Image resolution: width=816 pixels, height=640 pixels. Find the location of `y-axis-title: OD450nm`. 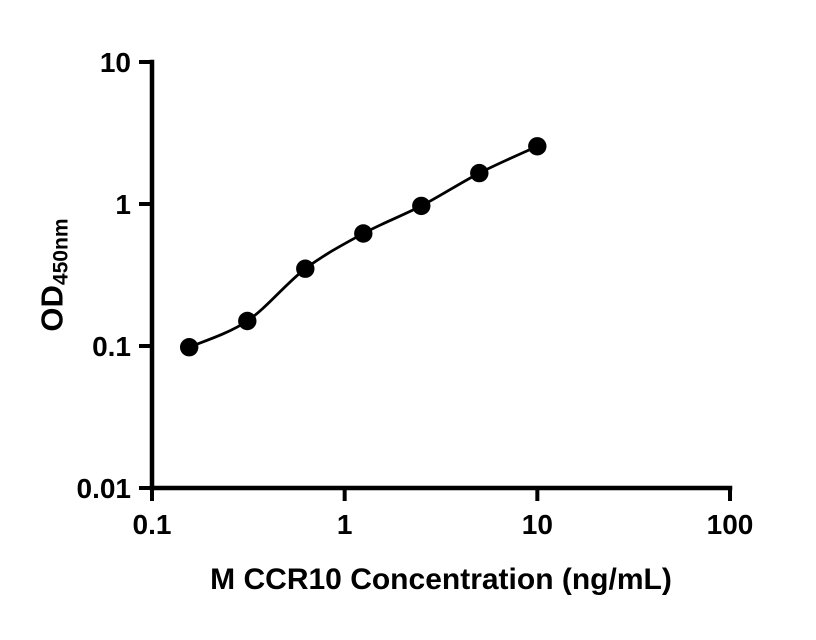

y-axis-title: OD450nm is located at coordinates (54, 274).